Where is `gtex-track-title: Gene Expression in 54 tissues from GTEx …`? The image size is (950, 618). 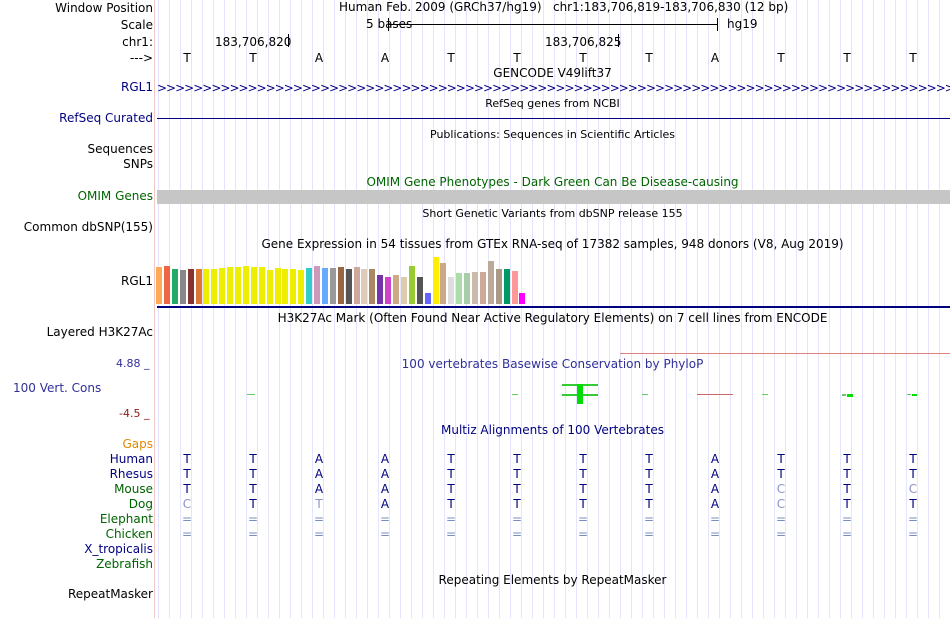 gtex-track-title: Gene Expression in 54 tissues from GTEx … is located at coordinates (552, 244).